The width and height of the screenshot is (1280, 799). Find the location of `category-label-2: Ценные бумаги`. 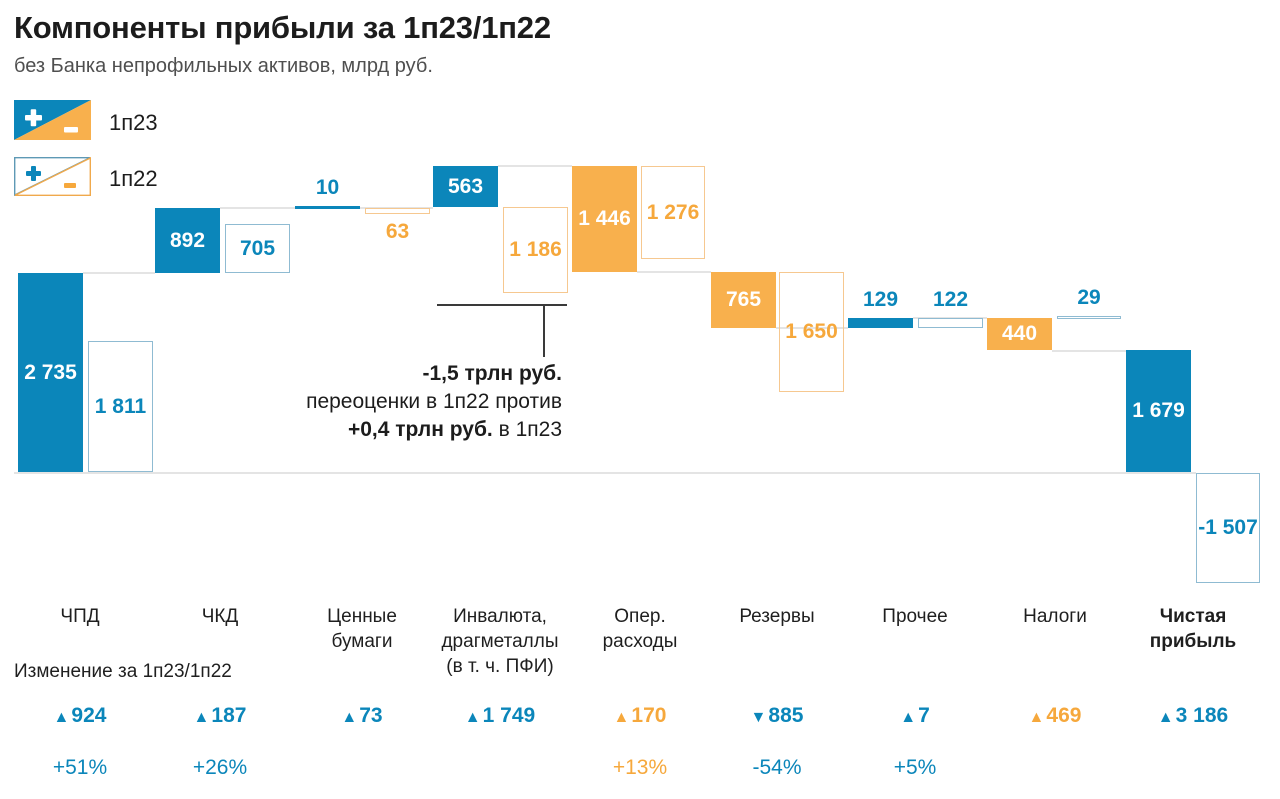

category-label-2: Ценные бумаги is located at coordinates (362, 629).